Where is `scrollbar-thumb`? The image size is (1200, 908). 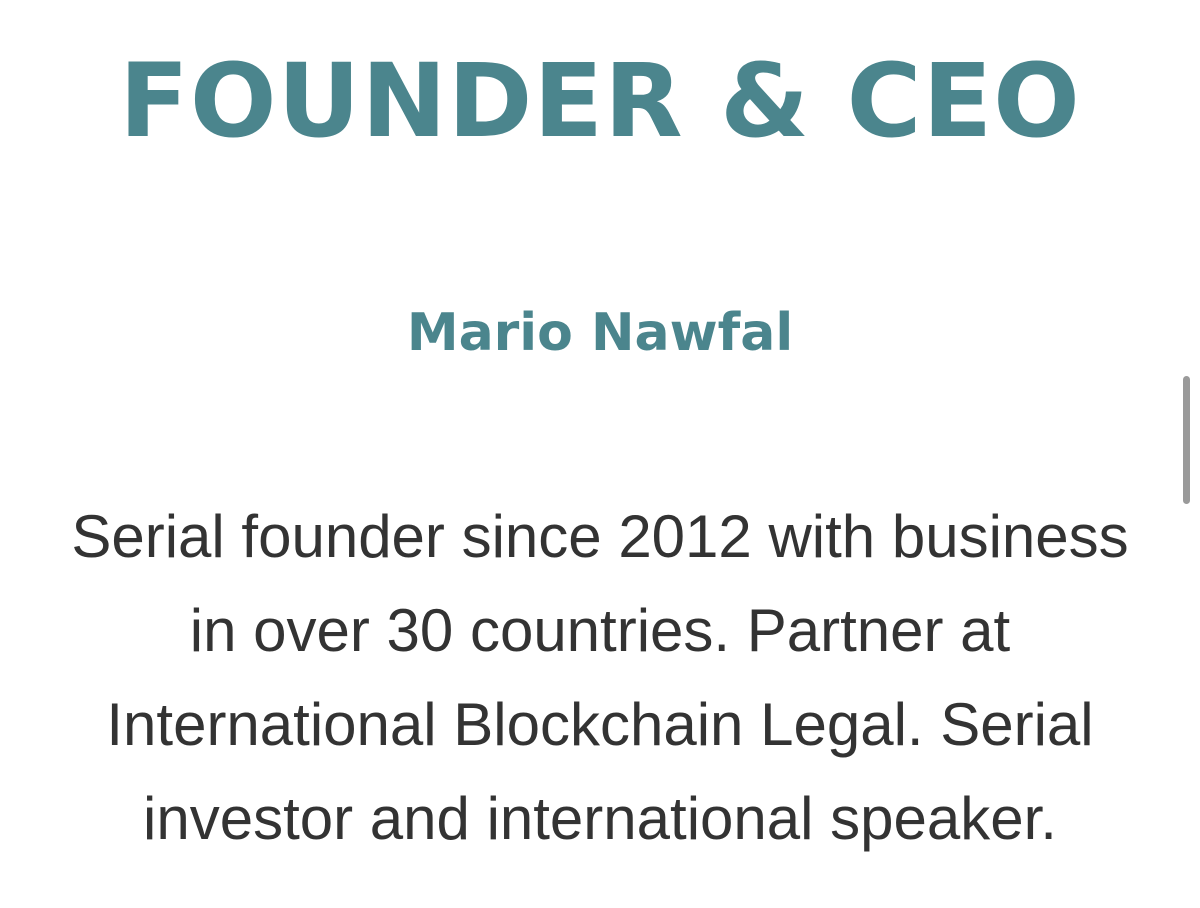 scrollbar-thumb is located at coordinates (1186, 440).